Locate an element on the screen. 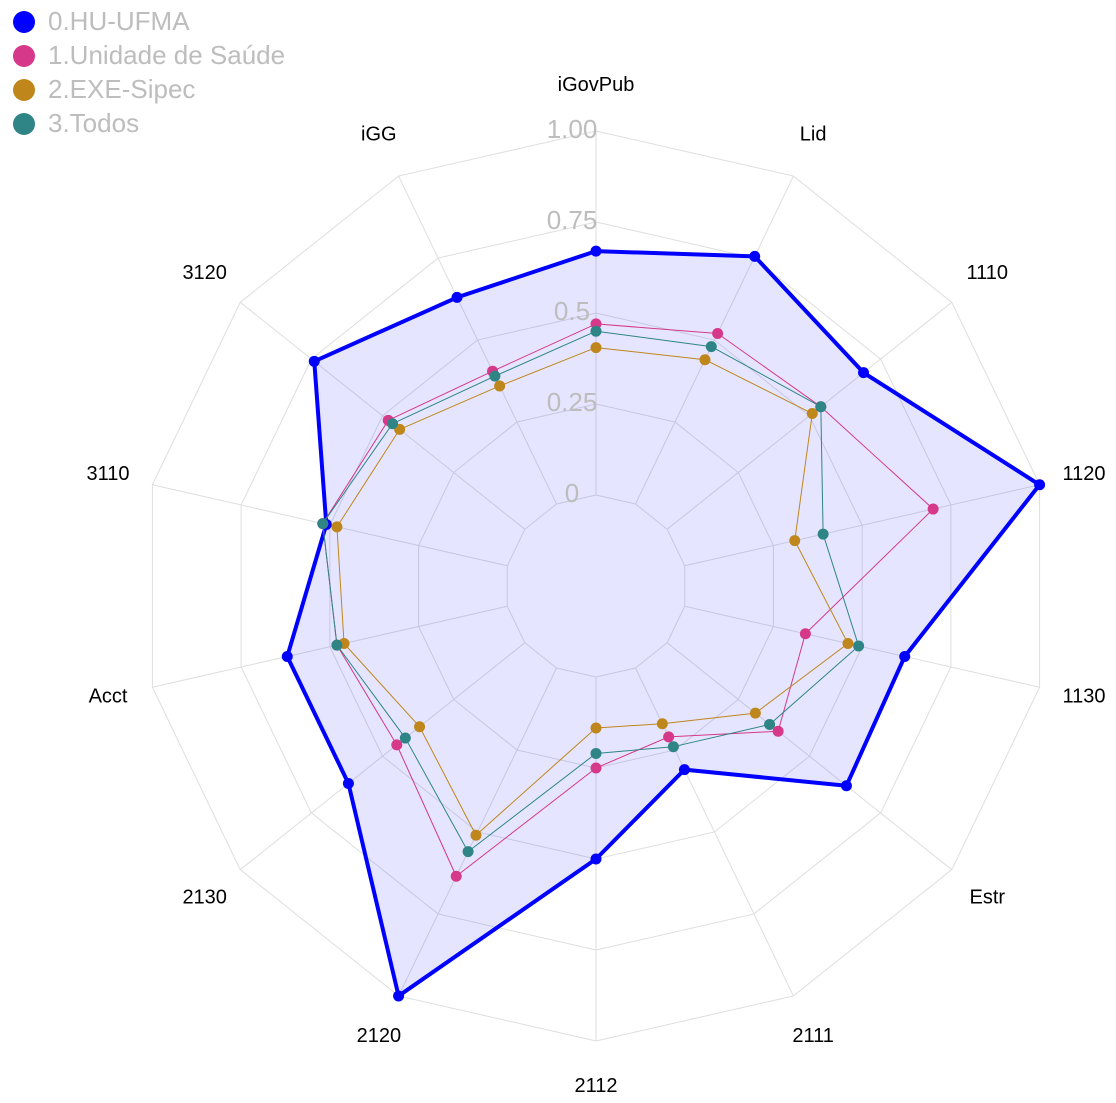 The height and width of the screenshot is (1103, 1116). axis-label: iGovPub is located at coordinates (596, 85).